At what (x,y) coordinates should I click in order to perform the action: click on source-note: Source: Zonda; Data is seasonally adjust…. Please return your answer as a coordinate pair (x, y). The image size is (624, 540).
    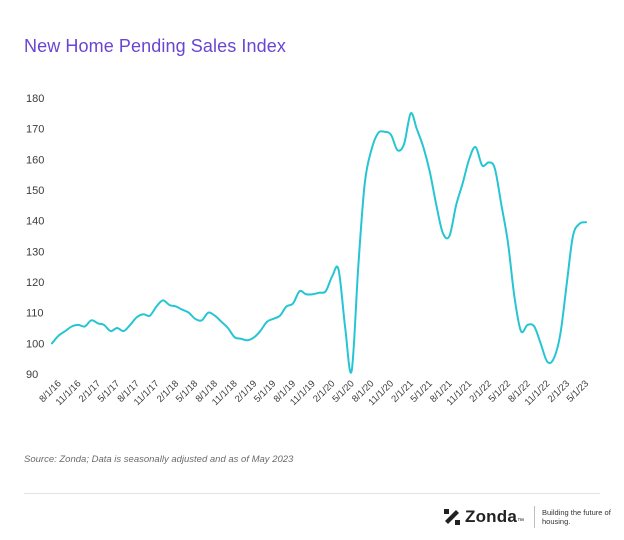
    Looking at the image, I should click on (159, 459).